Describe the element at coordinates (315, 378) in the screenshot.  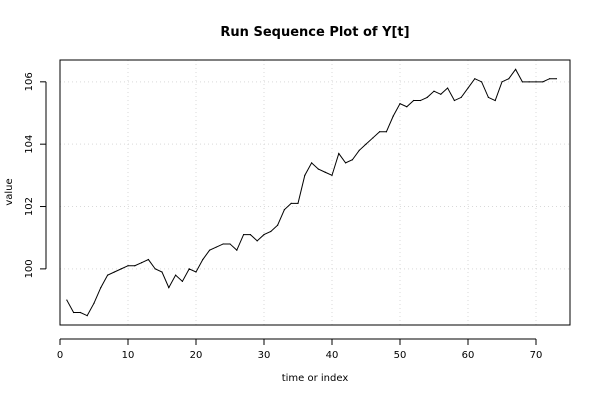
I see `x-axis-label: time or index` at that location.